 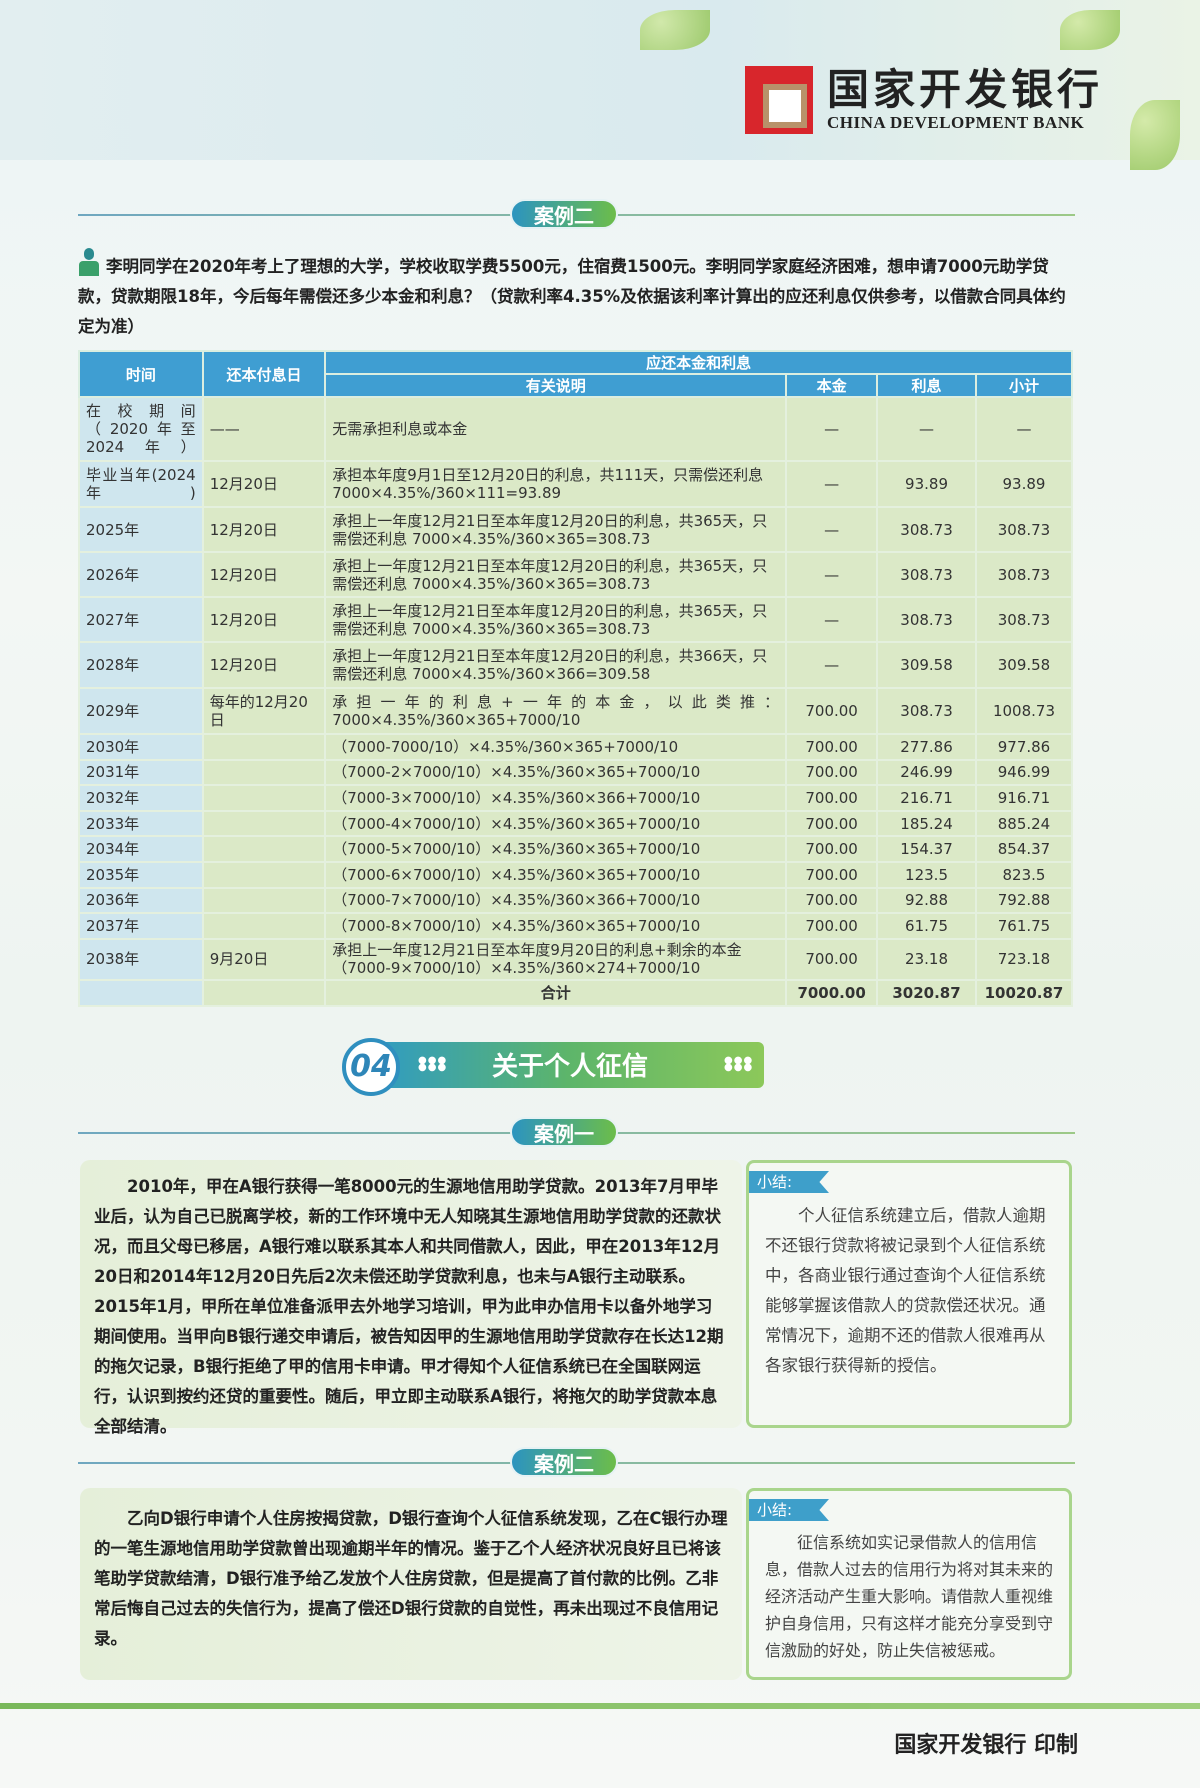 I want to click on th-subtotal: 小计, so click(x=1024, y=385).